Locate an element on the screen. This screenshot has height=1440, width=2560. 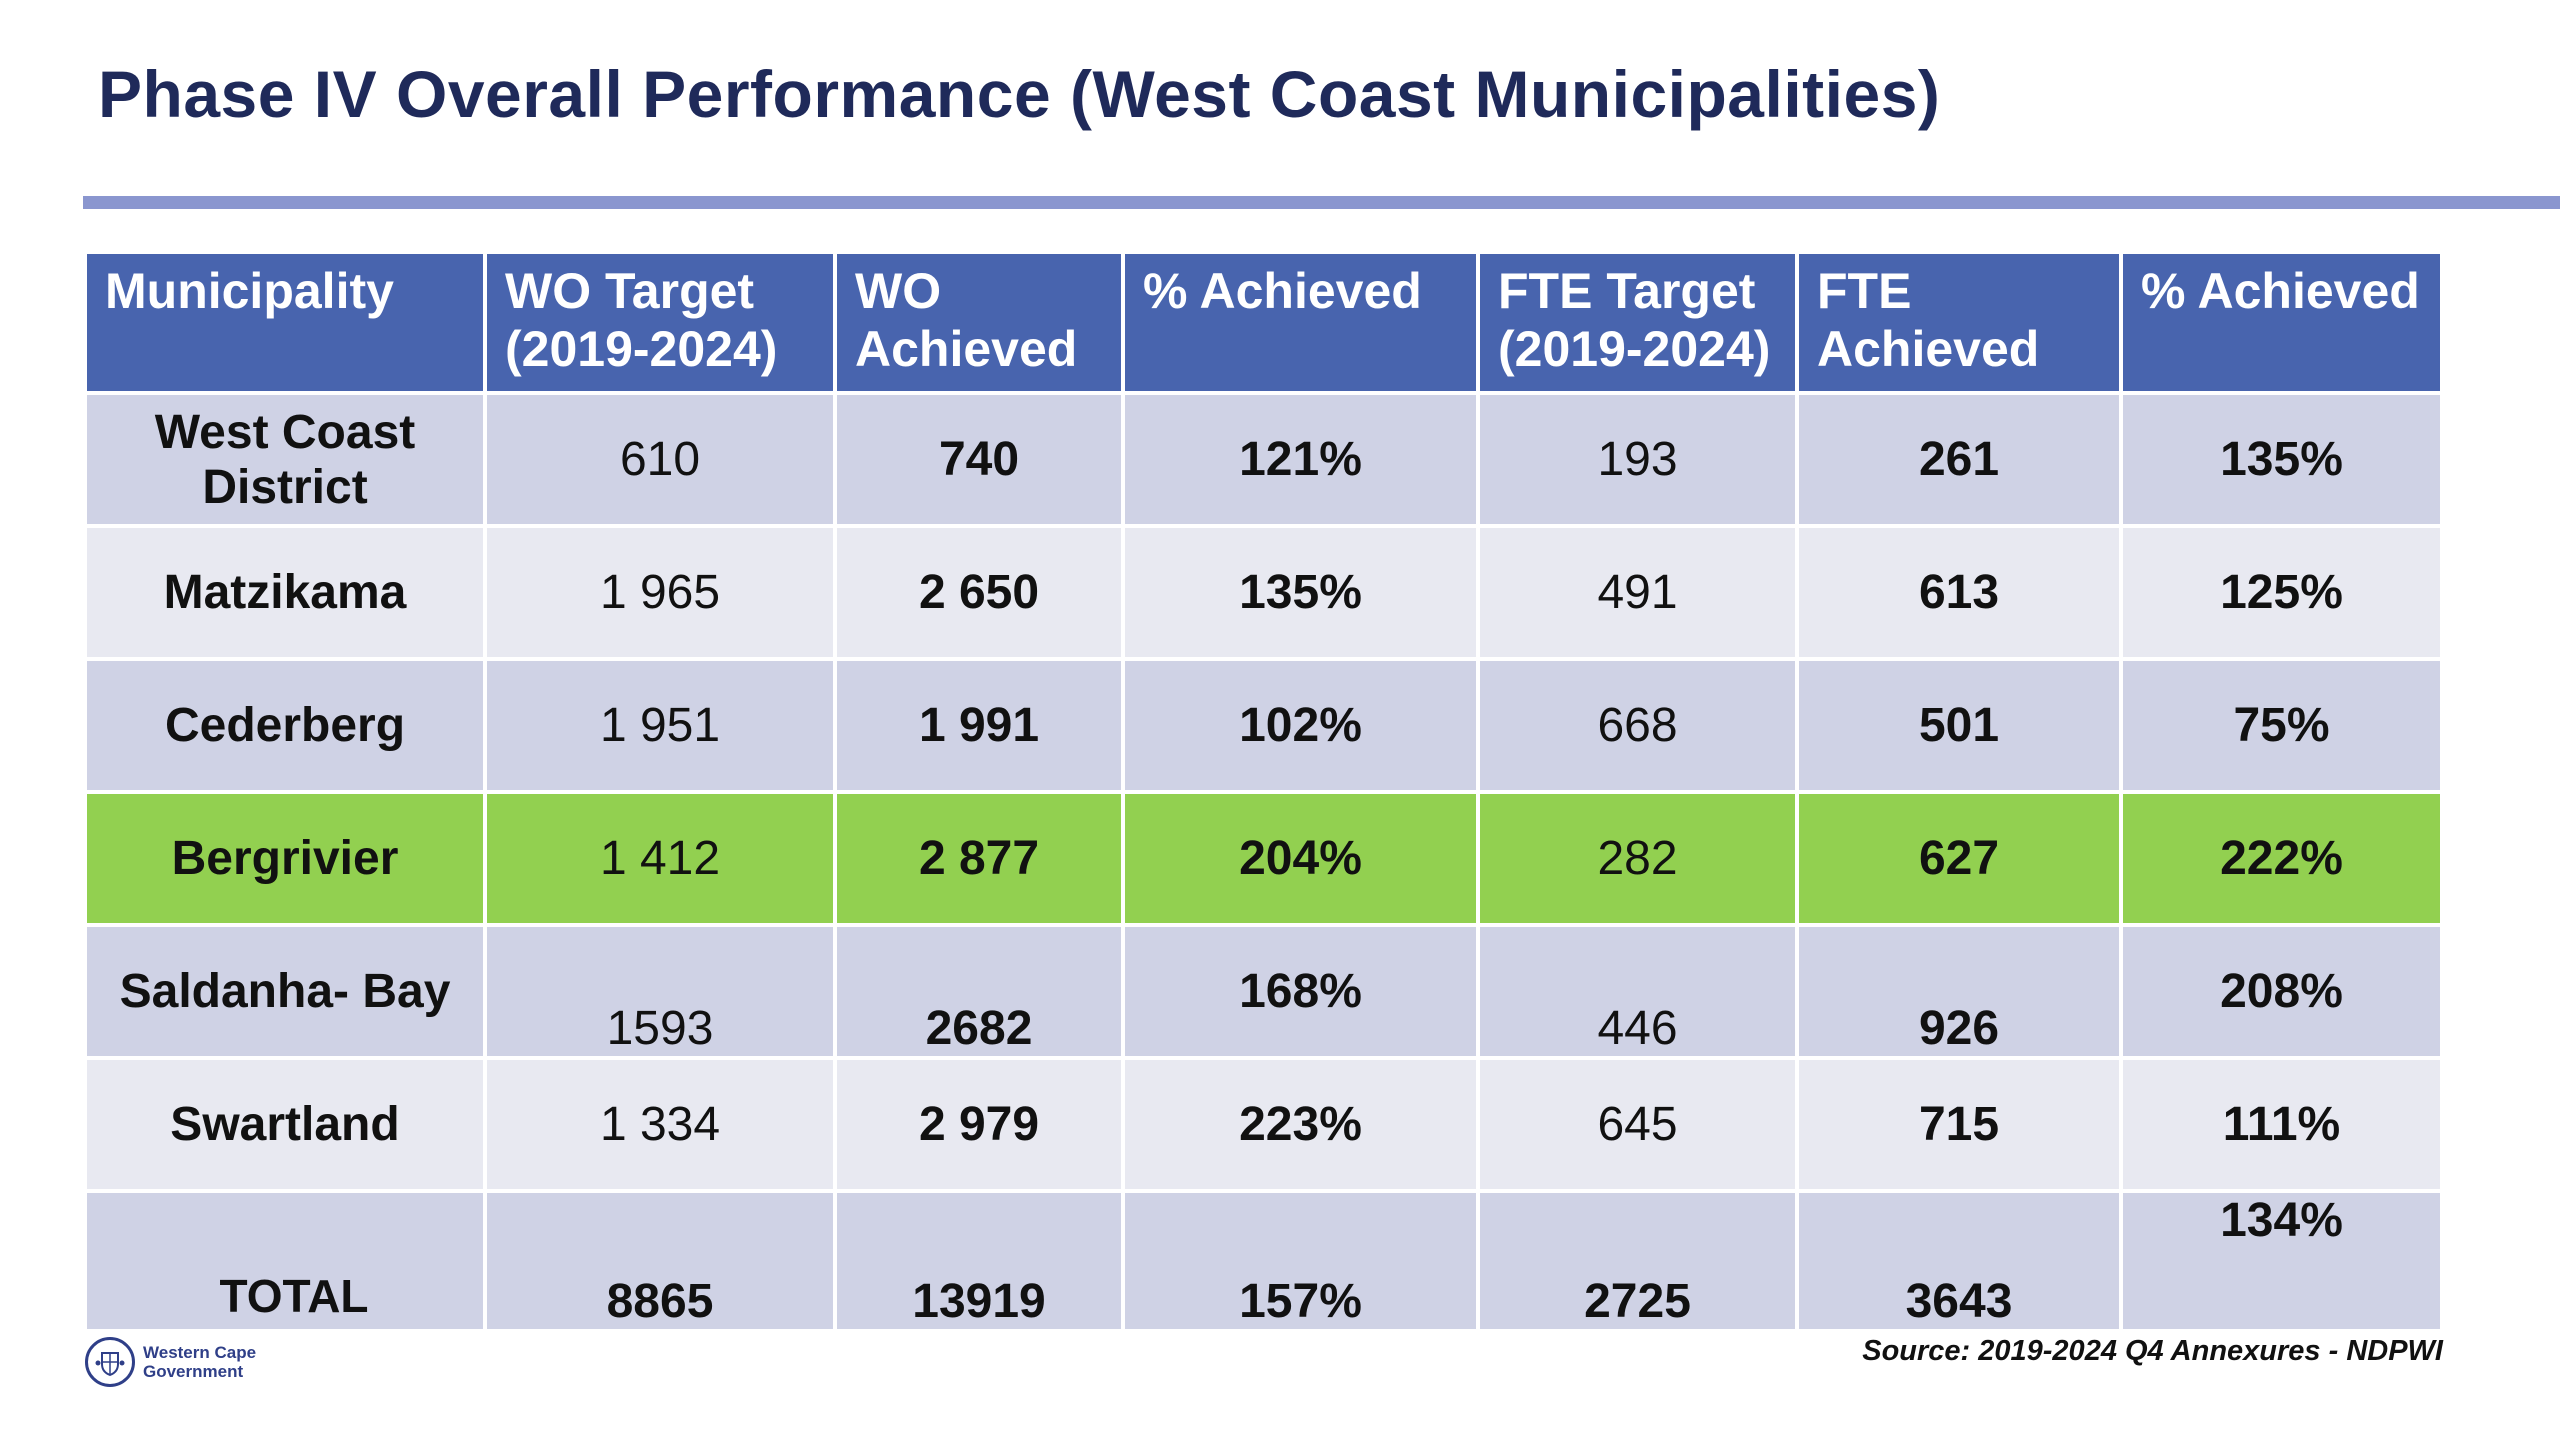
total-wo-achieved-cell: 13919 is located at coordinates (979, 1261).